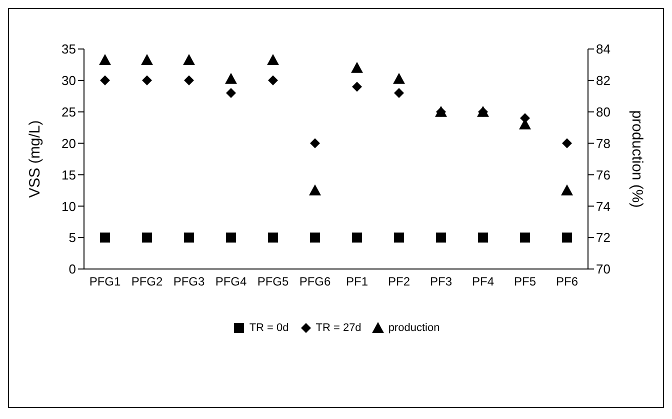  I want to click on y2-tick-label: 80, so click(603, 112).